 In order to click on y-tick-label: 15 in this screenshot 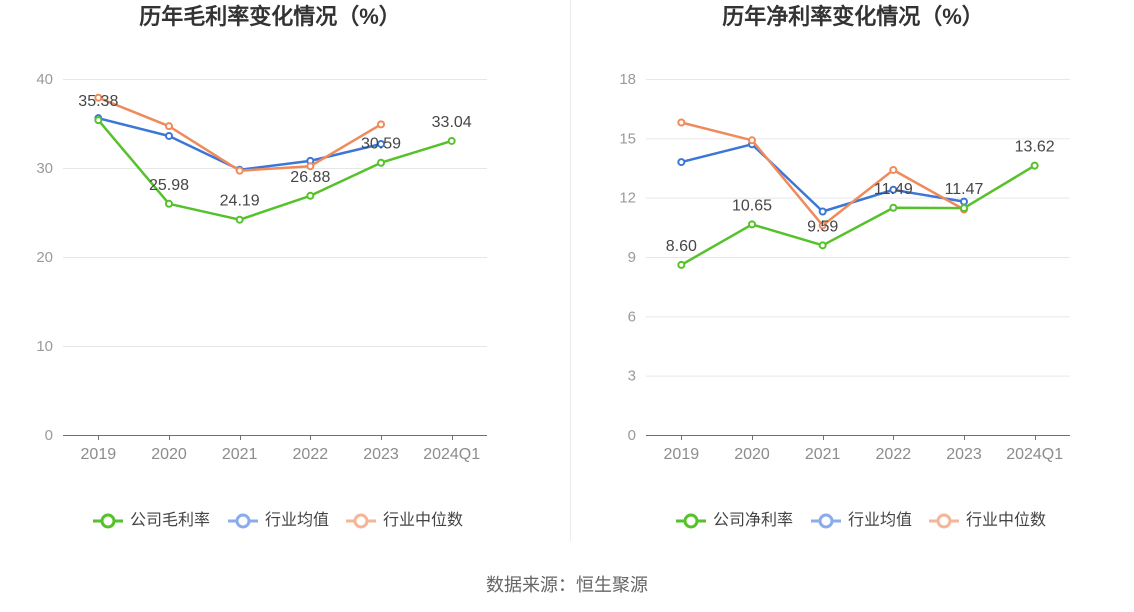, I will do `click(627, 138)`.